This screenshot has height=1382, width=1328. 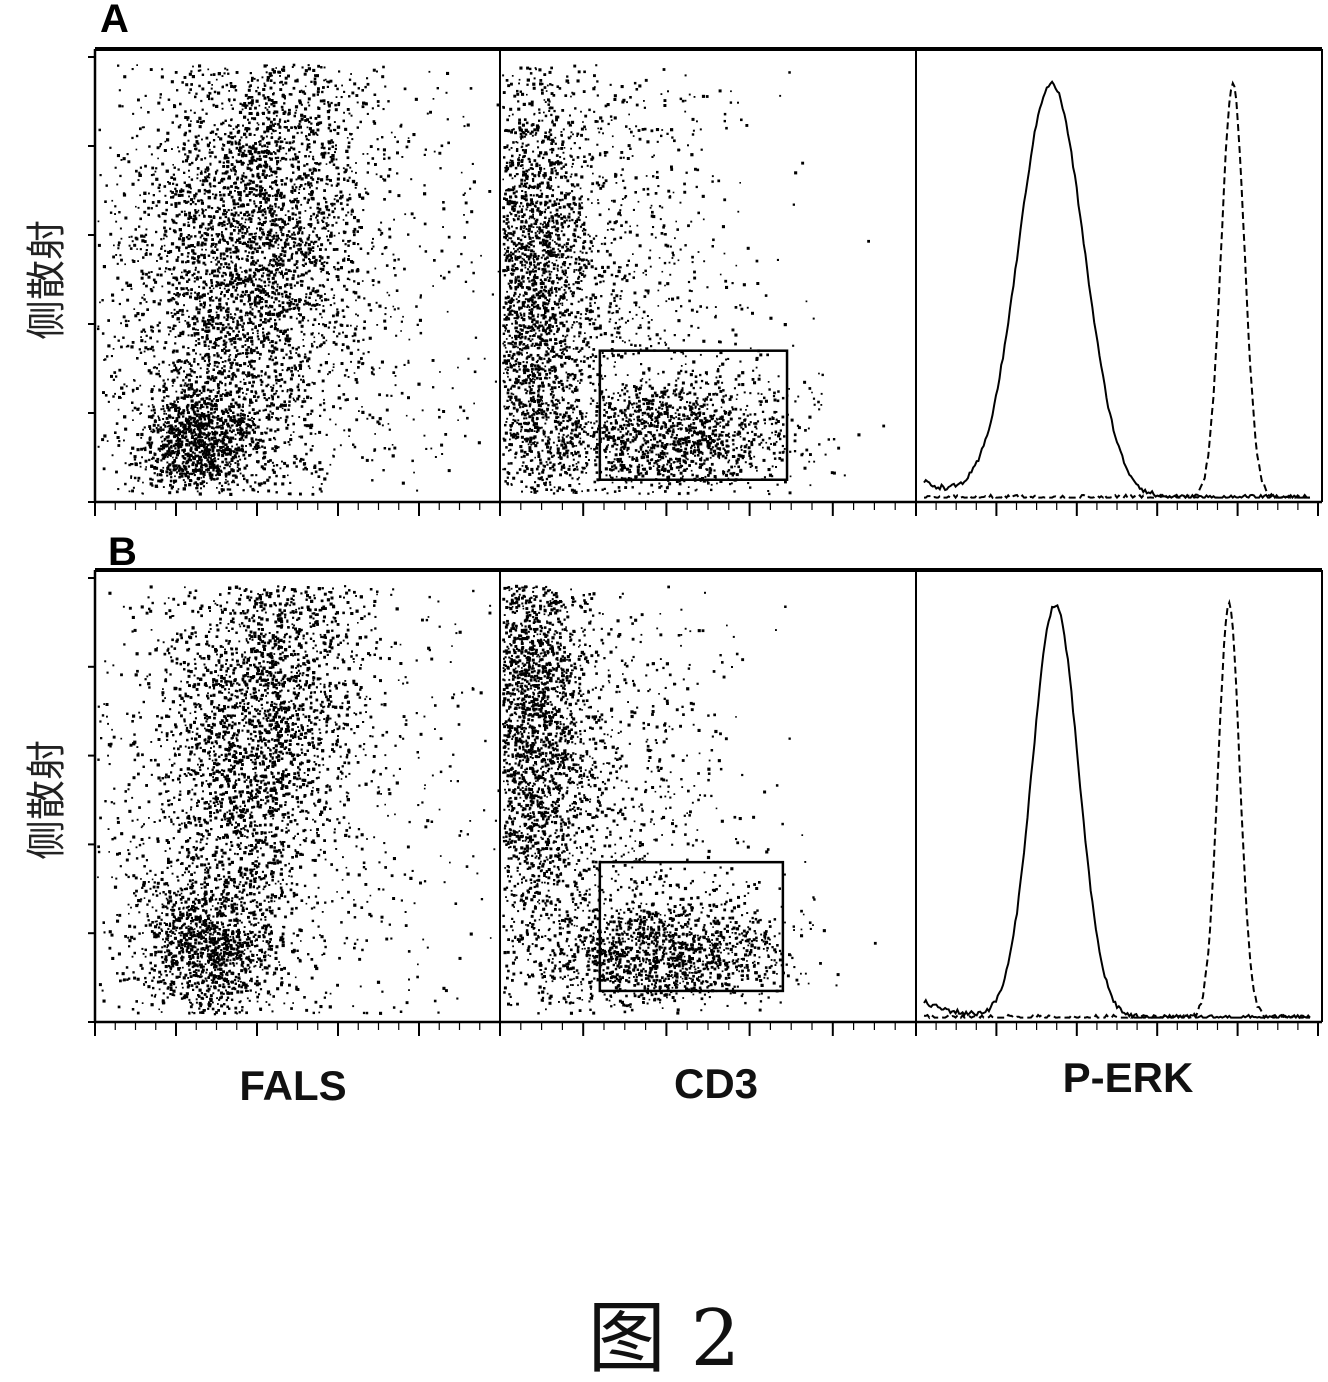 I want to click on panel-label-a: A, so click(x=114, y=20).